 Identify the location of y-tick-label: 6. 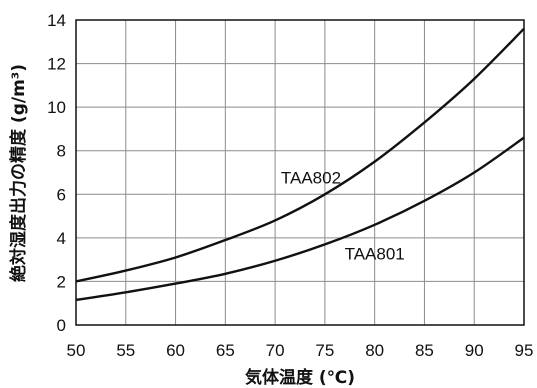
(61, 194).